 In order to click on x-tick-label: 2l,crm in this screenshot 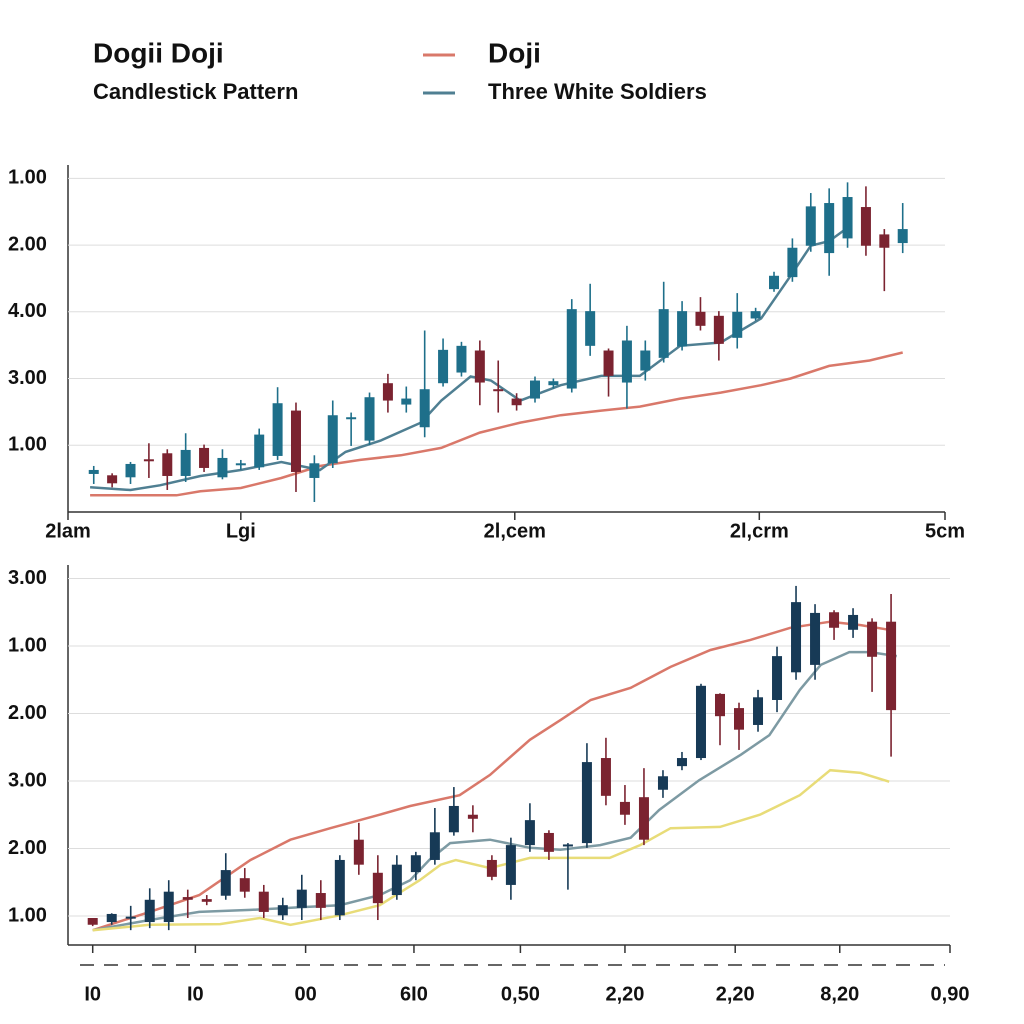, I will do `click(759, 531)`.